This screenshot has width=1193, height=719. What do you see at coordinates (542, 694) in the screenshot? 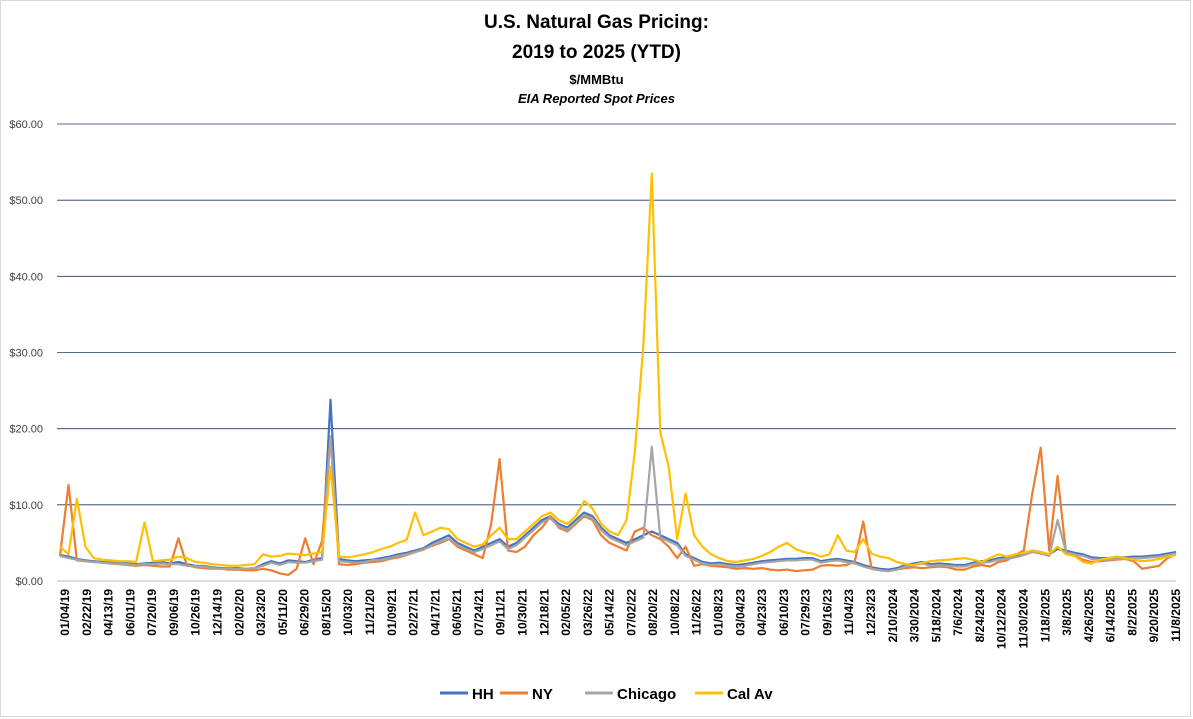
I see `legend-label: NY` at bounding box center [542, 694].